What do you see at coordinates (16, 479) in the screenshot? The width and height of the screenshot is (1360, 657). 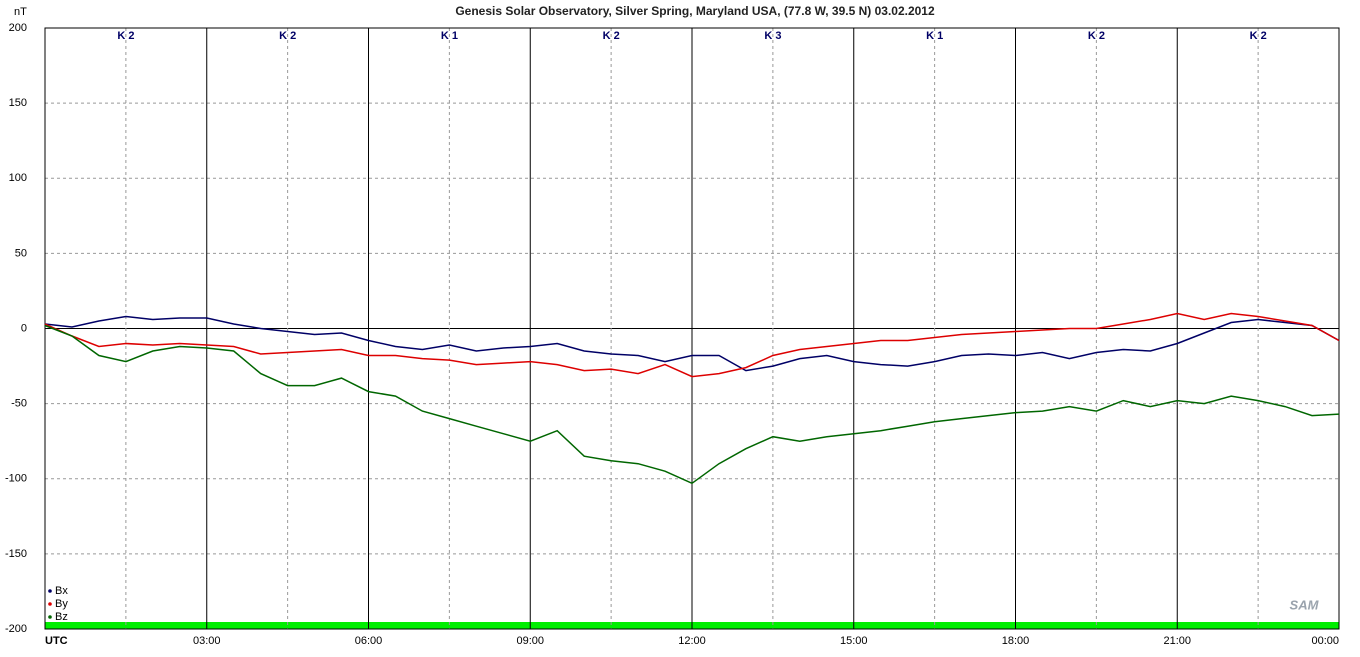 I see `y-tick-label: -100` at bounding box center [16, 479].